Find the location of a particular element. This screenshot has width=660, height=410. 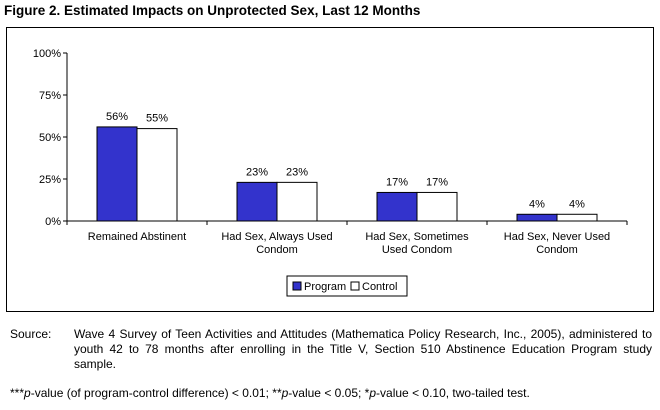

data-label-control: 4% is located at coordinates (577, 204).